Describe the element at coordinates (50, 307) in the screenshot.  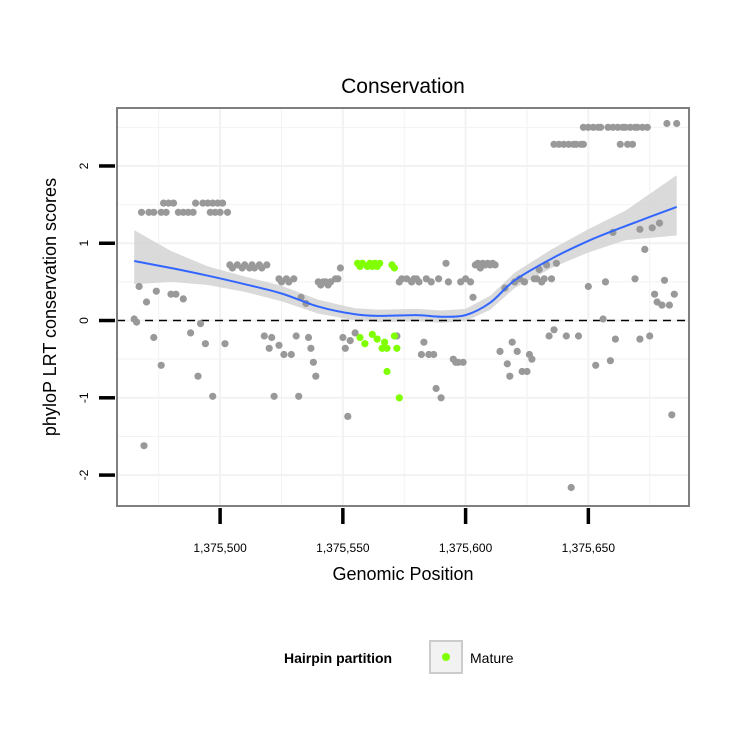
I see `y-axis-title: phyloP LRT conservation scores` at that location.